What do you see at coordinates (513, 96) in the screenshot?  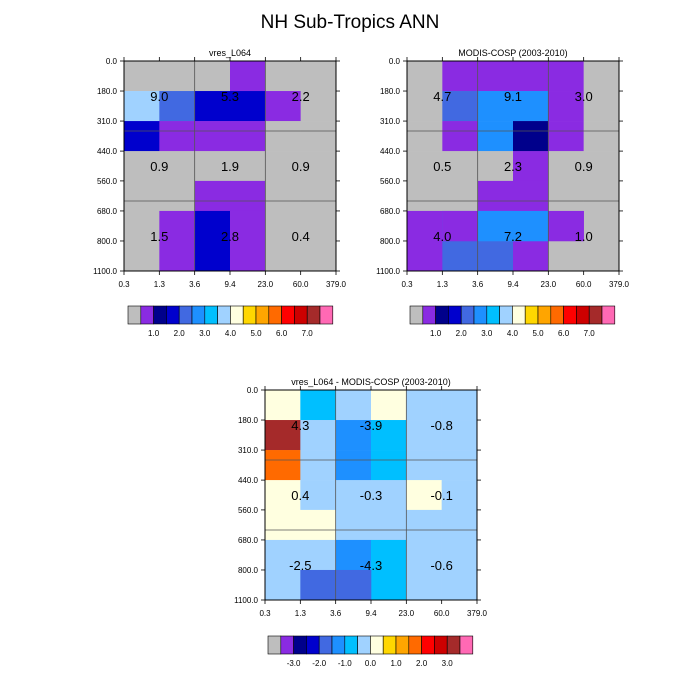 I see `cell-value-label: 9.1` at bounding box center [513, 96].